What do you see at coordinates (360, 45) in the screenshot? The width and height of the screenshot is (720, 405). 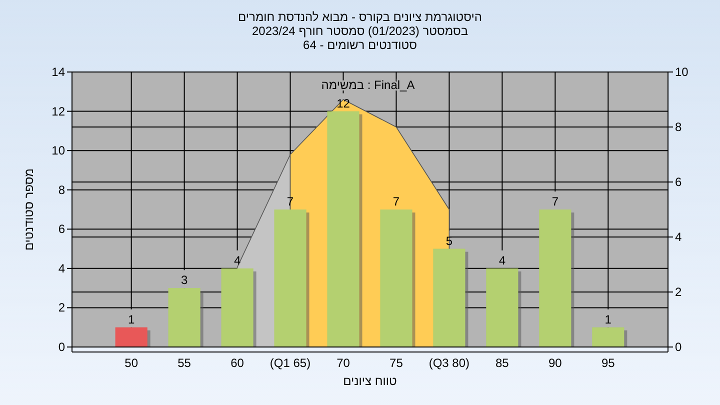 I see `text: סטודנטים רשומים - 64` at bounding box center [360, 45].